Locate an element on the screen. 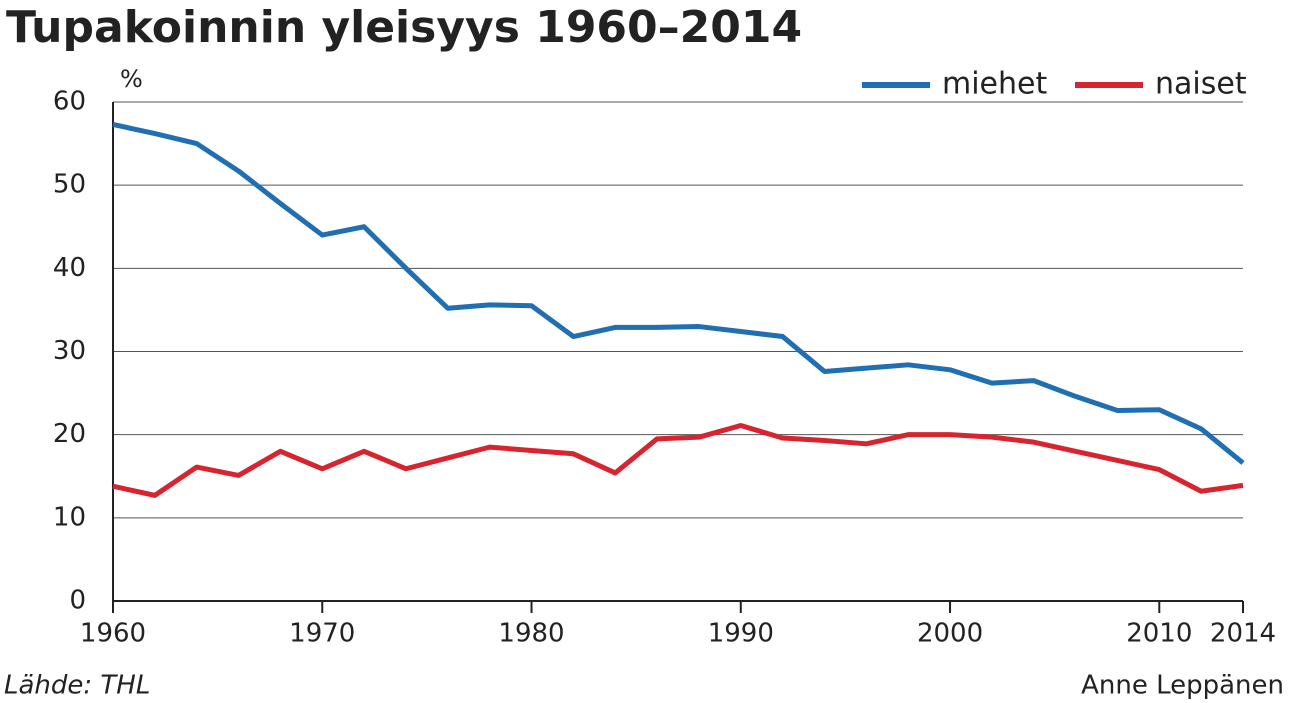 The image size is (1290, 703). legend-label: miehet is located at coordinates (994, 84).